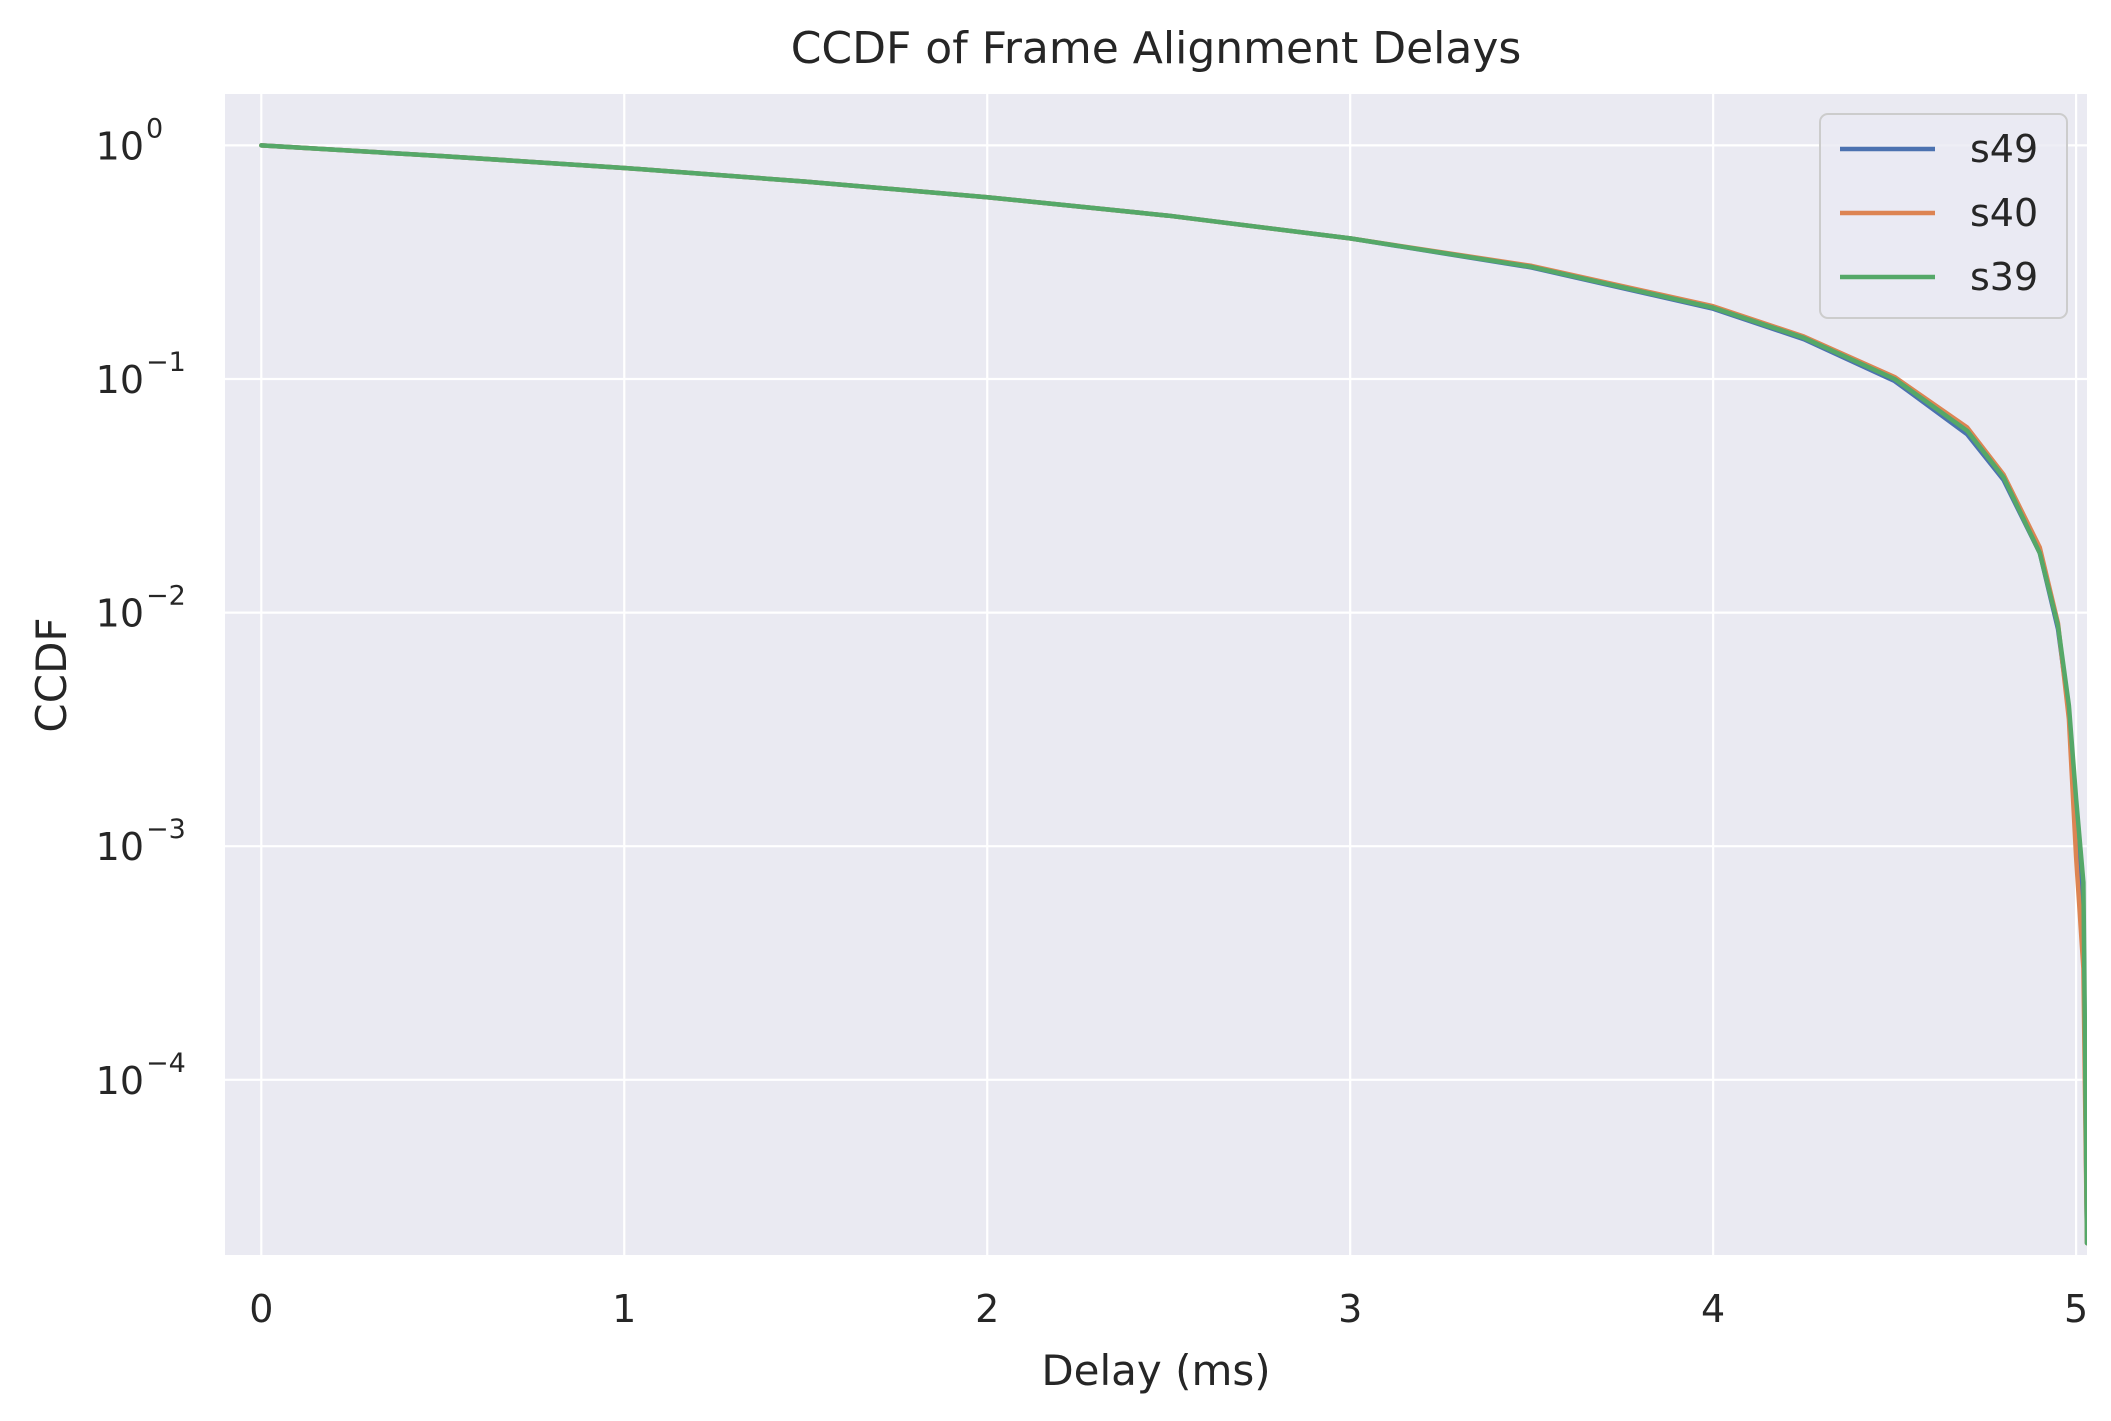  Describe the element at coordinates (1156, 48) in the screenshot. I see `chart-title: CCDF of Frame Alignment Delays` at that location.